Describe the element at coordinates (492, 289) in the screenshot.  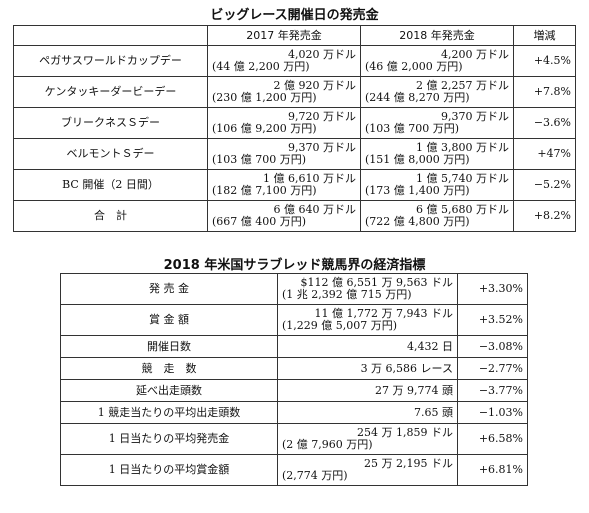
I see `indicator-change: +3.30%` at that location.